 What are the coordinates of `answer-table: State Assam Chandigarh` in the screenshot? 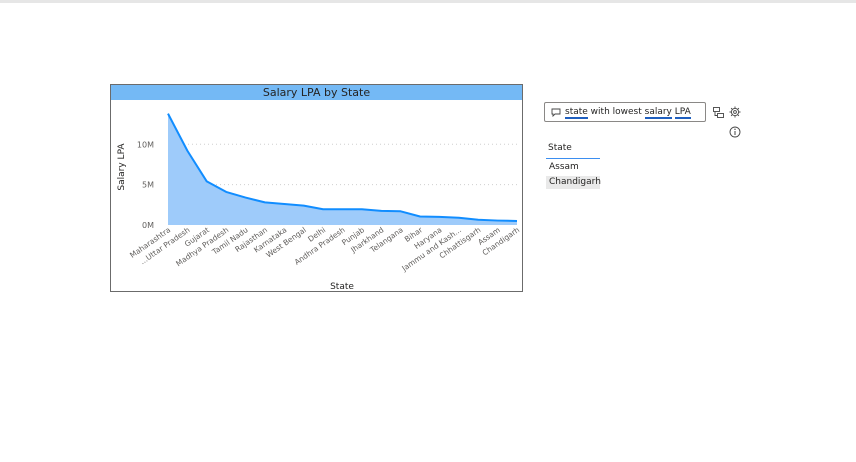 It's located at (573, 164).